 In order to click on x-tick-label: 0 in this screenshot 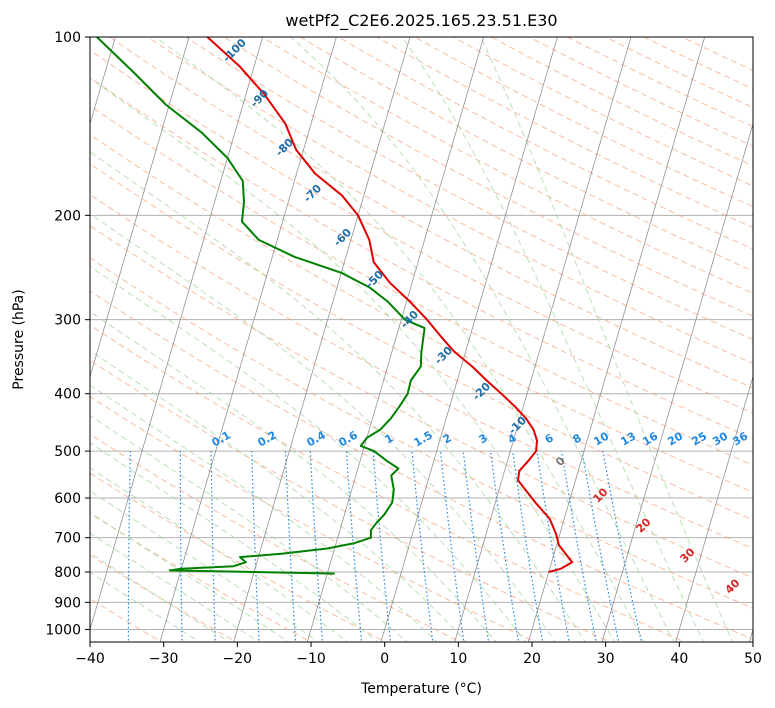, I will do `click(384, 659)`.